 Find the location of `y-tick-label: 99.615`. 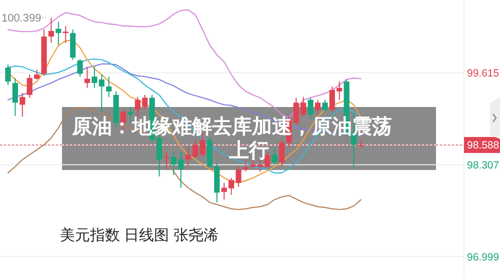

y-tick-label: 99.615 is located at coordinates (483, 73).